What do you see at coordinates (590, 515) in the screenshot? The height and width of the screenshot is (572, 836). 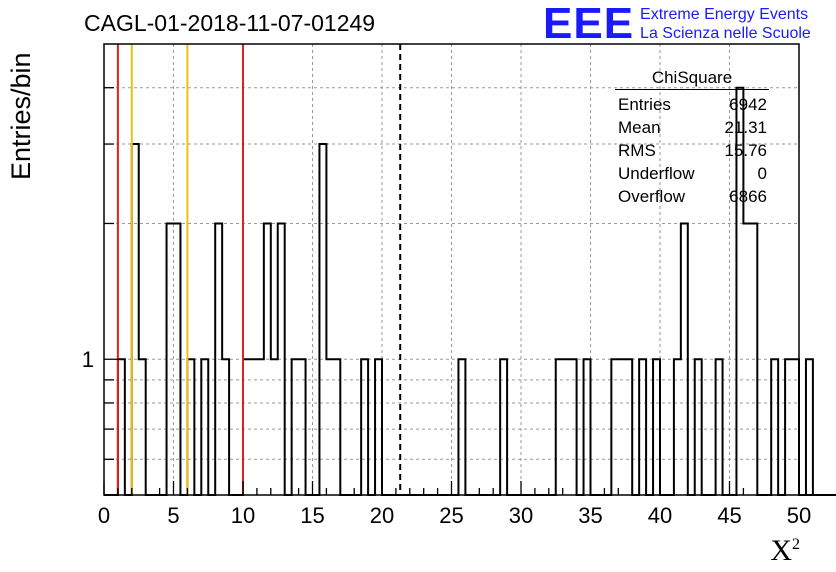 I see `x-tick-label: 35` at bounding box center [590, 515].